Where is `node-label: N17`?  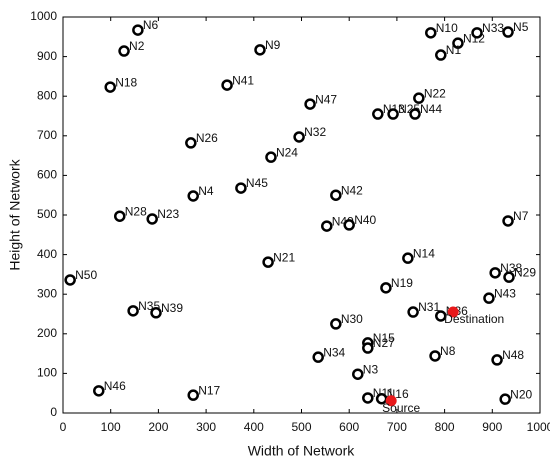
node-label: N17 is located at coordinates (209, 390).